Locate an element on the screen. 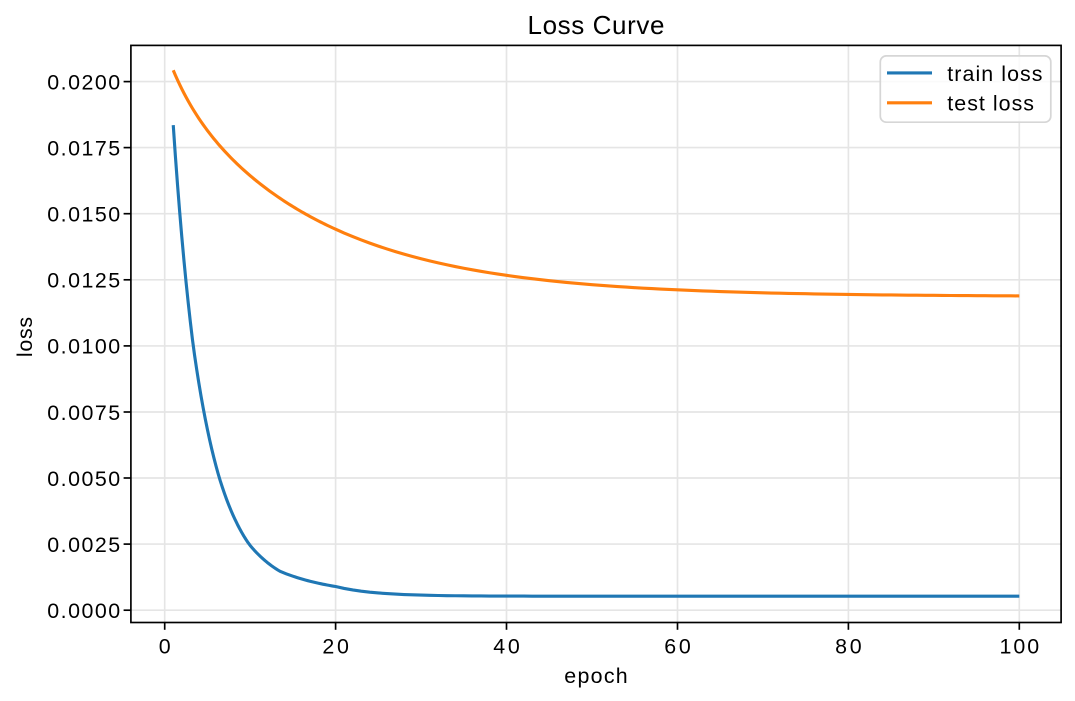 Image resolution: width=1075 pixels, height=701 pixels. svg-text: test loss is located at coordinates (990, 103).